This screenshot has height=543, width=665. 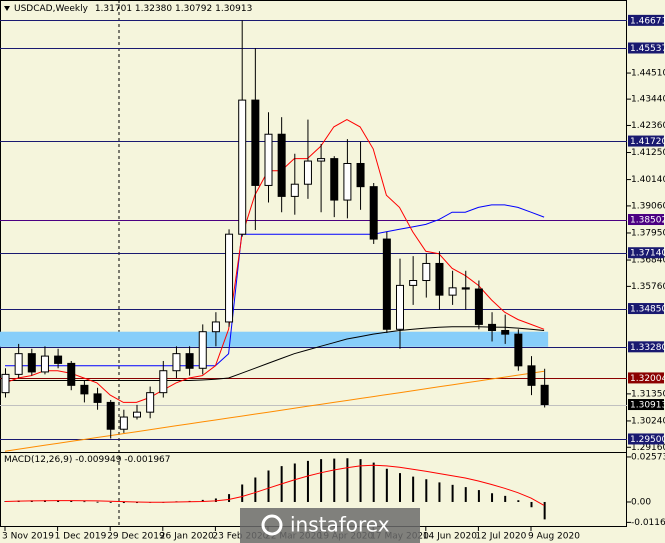 I want to click on y-tick-label: 1.29160, so click(x=648, y=448).